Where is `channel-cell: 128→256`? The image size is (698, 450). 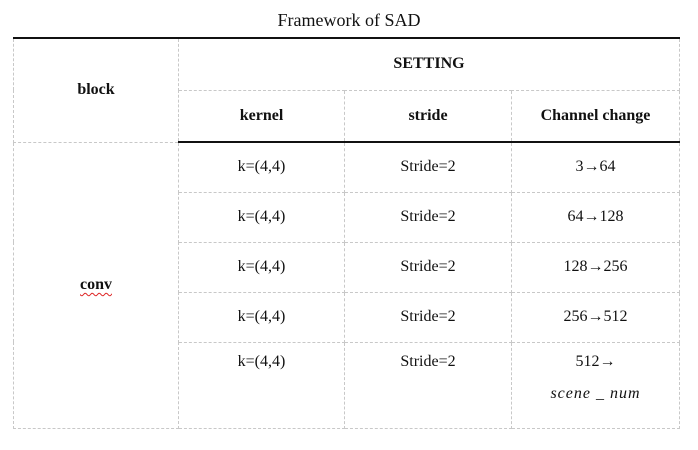
channel-cell: 128→256 is located at coordinates (595, 267).